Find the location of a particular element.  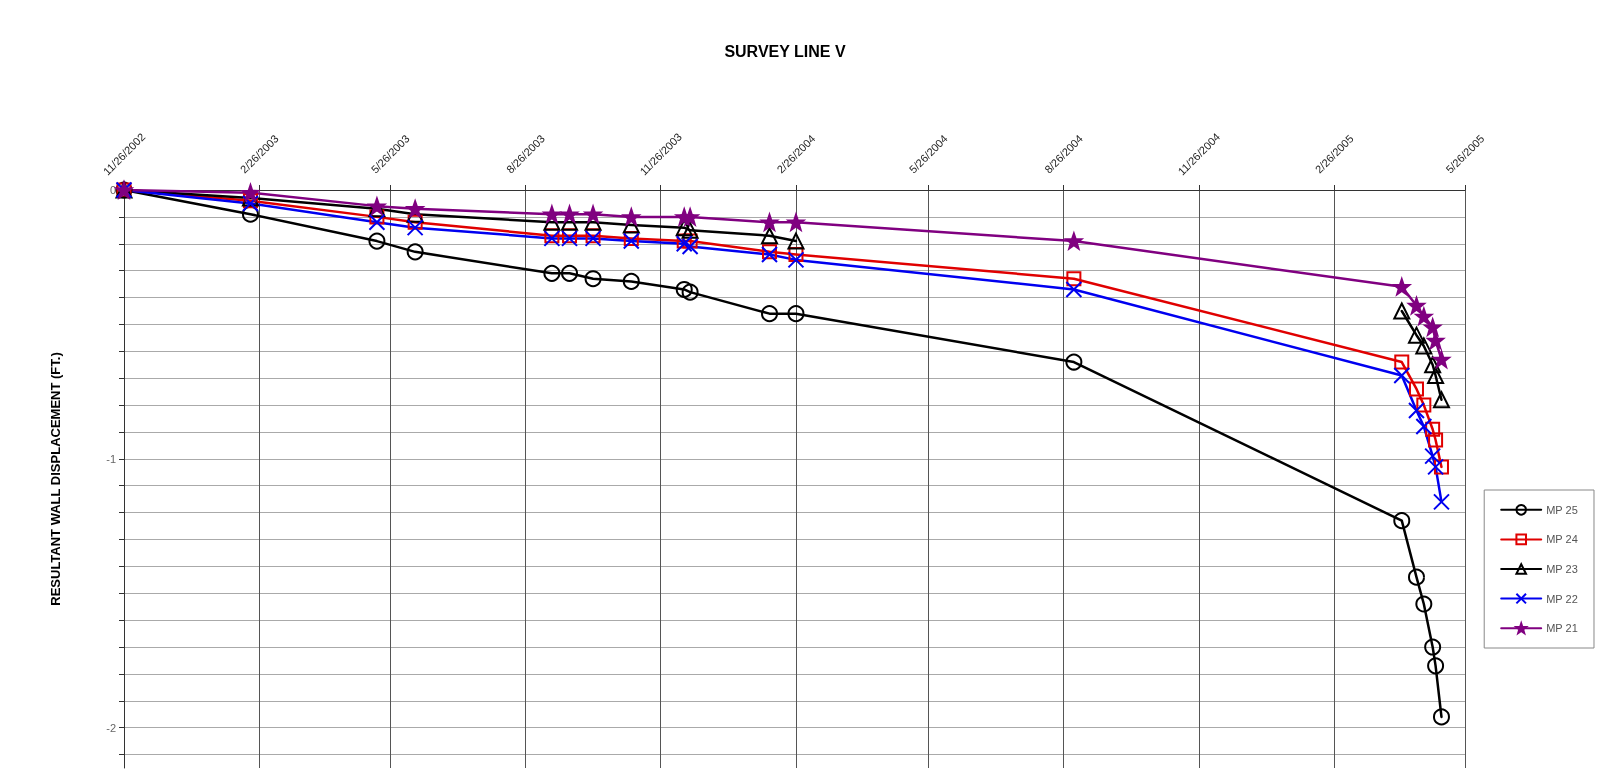

legend-label: MP 23 is located at coordinates (1562, 569).